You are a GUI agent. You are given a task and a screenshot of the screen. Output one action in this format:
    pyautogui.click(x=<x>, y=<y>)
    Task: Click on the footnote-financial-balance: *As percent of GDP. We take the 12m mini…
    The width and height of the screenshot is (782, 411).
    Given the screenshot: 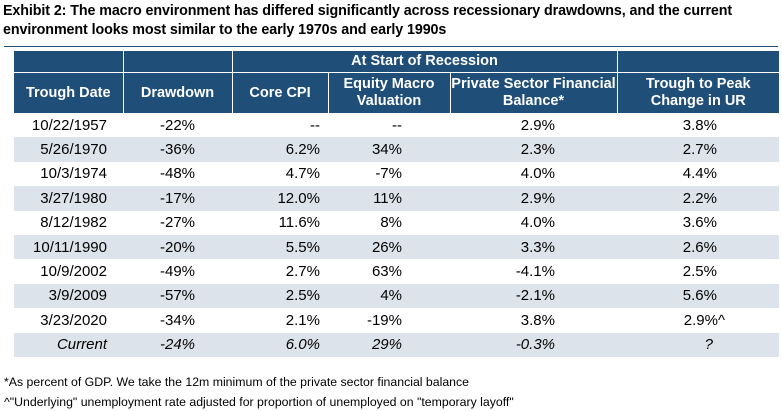 What is the action you would take?
    pyautogui.click(x=237, y=382)
    